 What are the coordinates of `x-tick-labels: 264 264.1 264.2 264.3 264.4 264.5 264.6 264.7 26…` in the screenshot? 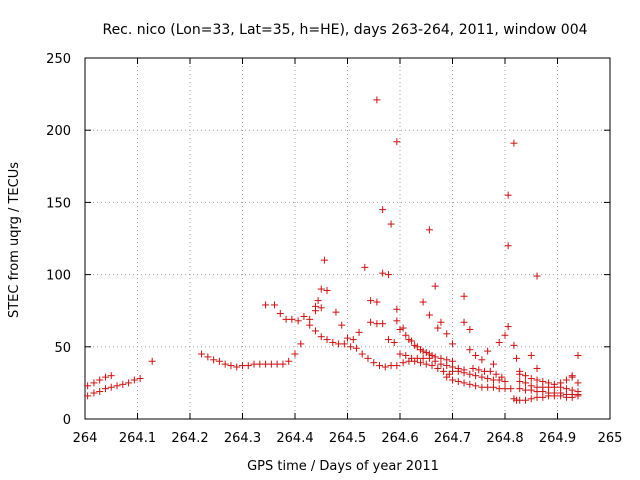 It's located at (348, 438).